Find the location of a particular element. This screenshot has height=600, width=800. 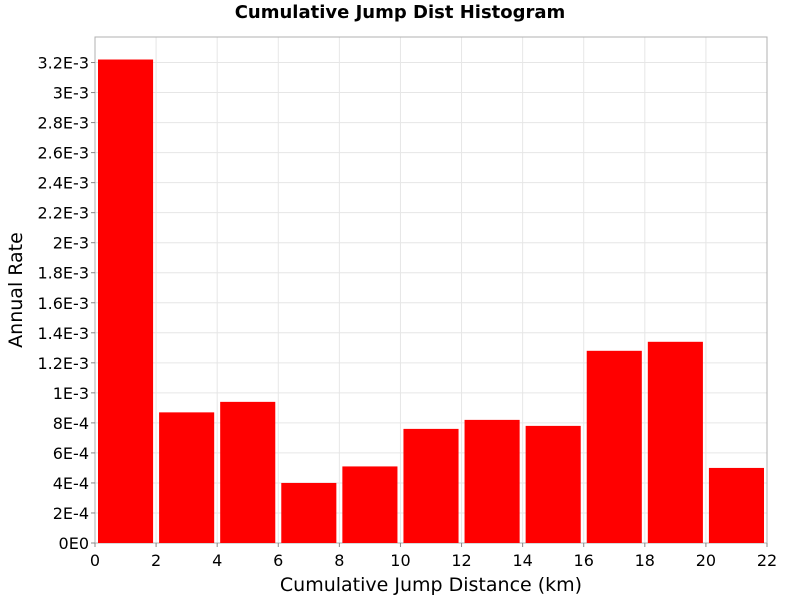

y-tick-label: 1E-3 is located at coordinates (71, 393).